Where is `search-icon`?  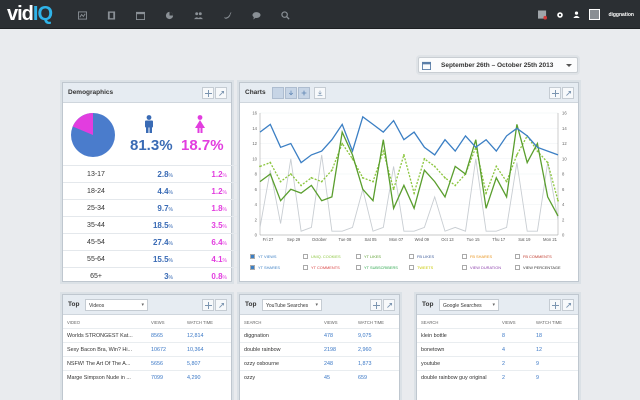 search-icon is located at coordinates (285, 15).